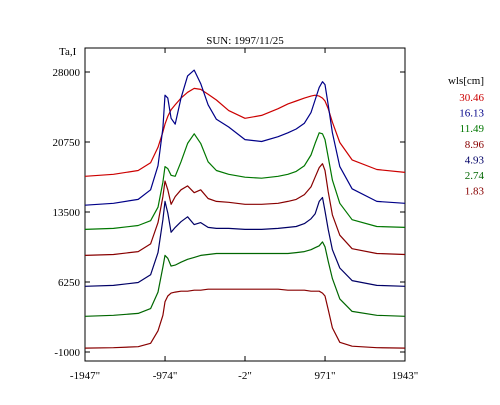 The width and height of the screenshot is (500, 405). What do you see at coordinates (67, 143) in the screenshot?
I see `y-tick-label: 20750` at bounding box center [67, 143].